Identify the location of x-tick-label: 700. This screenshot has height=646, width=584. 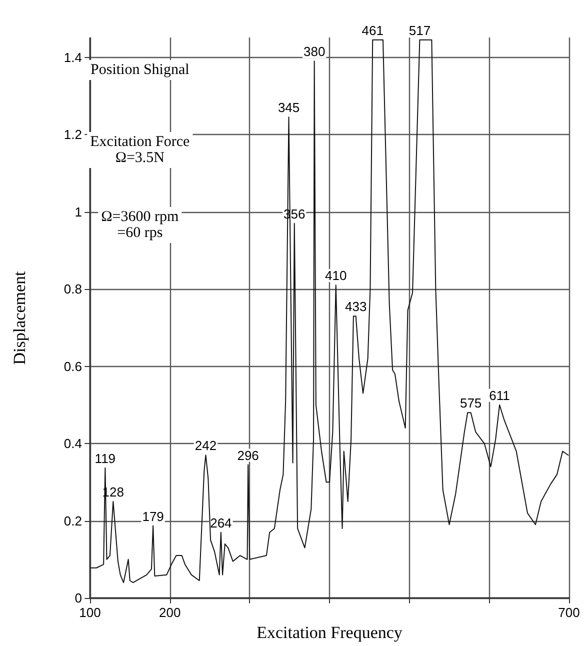
(569, 612).